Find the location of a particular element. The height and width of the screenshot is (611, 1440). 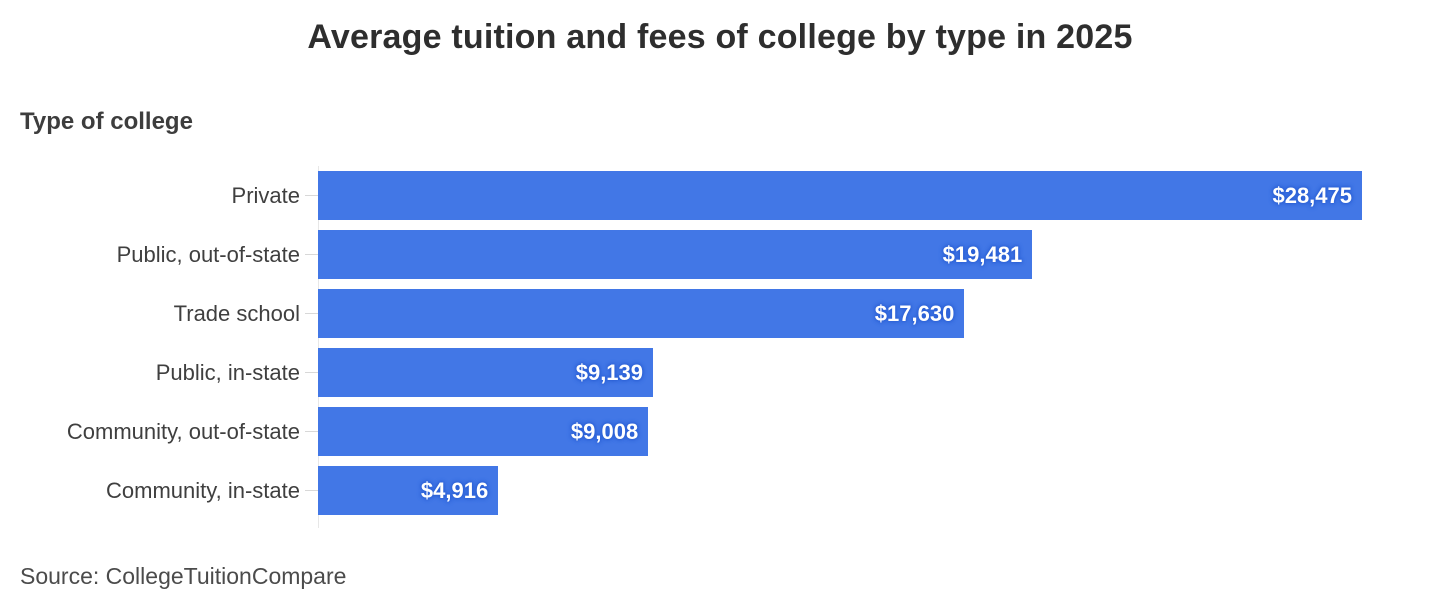

chart-row: Public, out-of-state $19,481 is located at coordinates (720, 254).